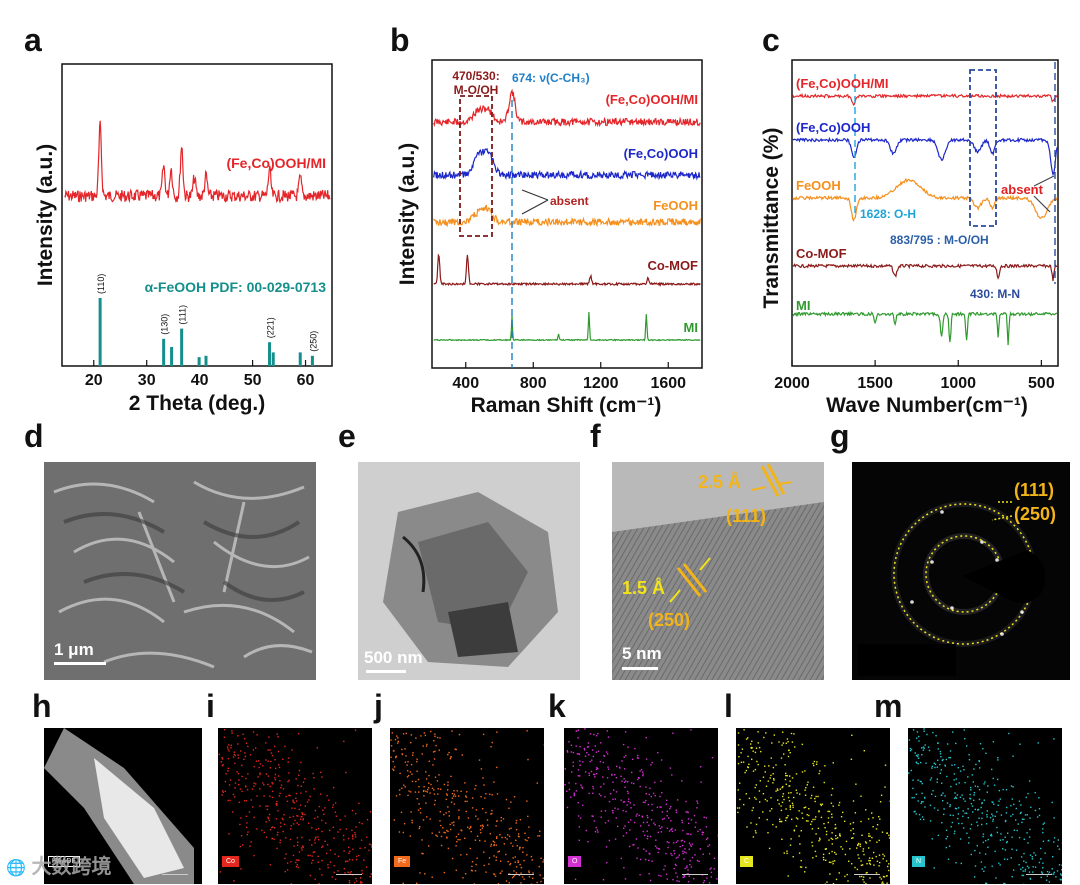 This screenshot has height=885, width=1080. I want to click on chart-c-series-line, so click(925, 200).